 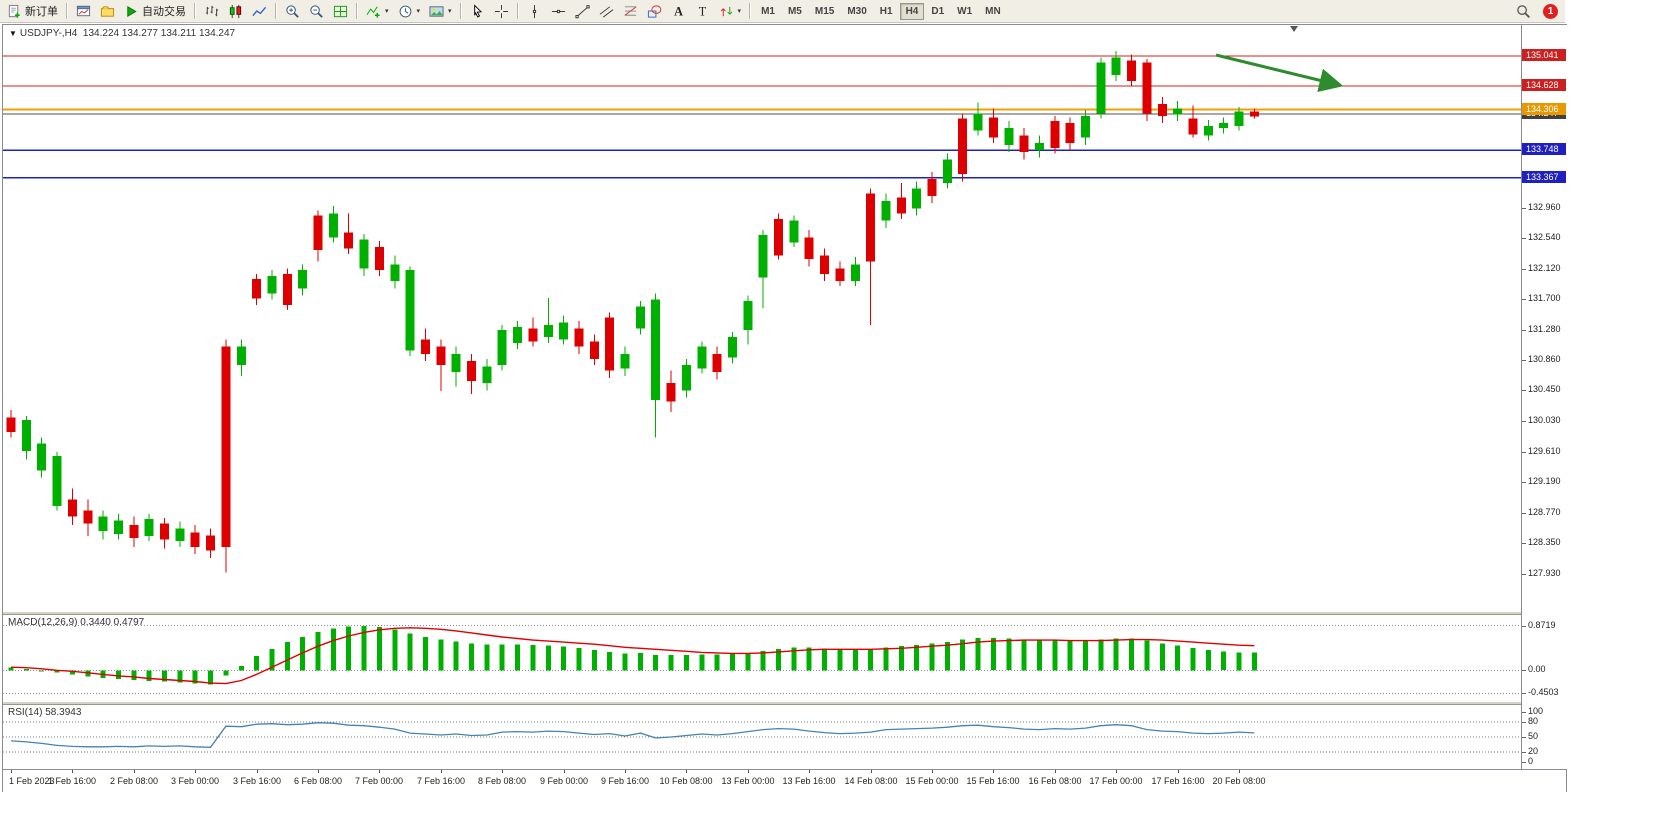 What do you see at coordinates (912, 11) in the screenshot?
I see `timeframe-h4: H4` at bounding box center [912, 11].